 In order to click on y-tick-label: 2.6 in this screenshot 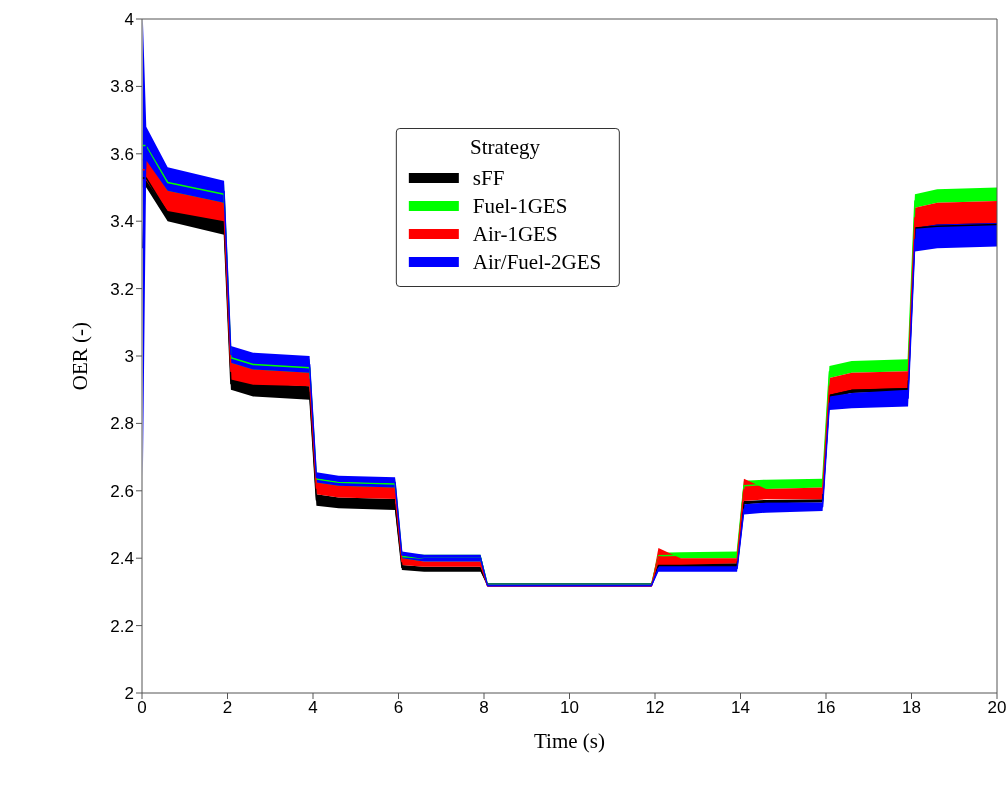, I will do `click(122, 491)`.